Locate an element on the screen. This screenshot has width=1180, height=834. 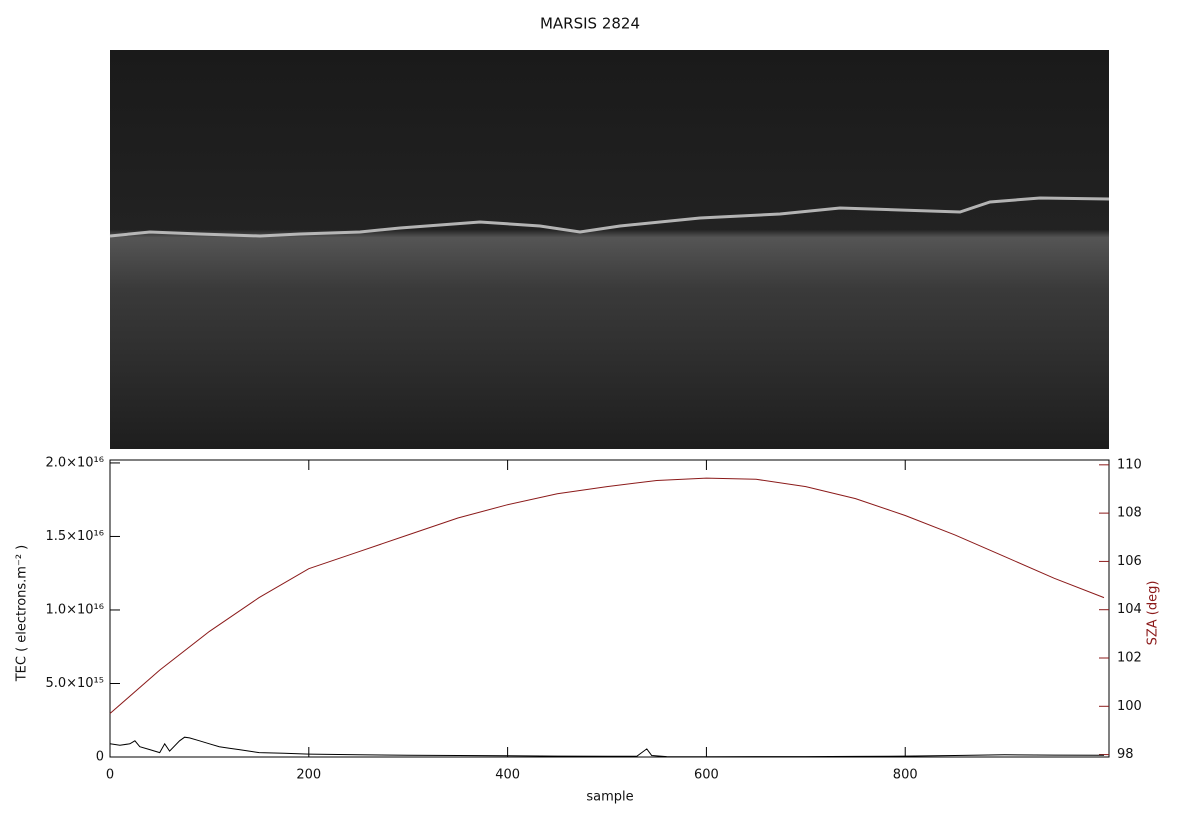
y2-tick-label: 110 is located at coordinates (1129, 464).